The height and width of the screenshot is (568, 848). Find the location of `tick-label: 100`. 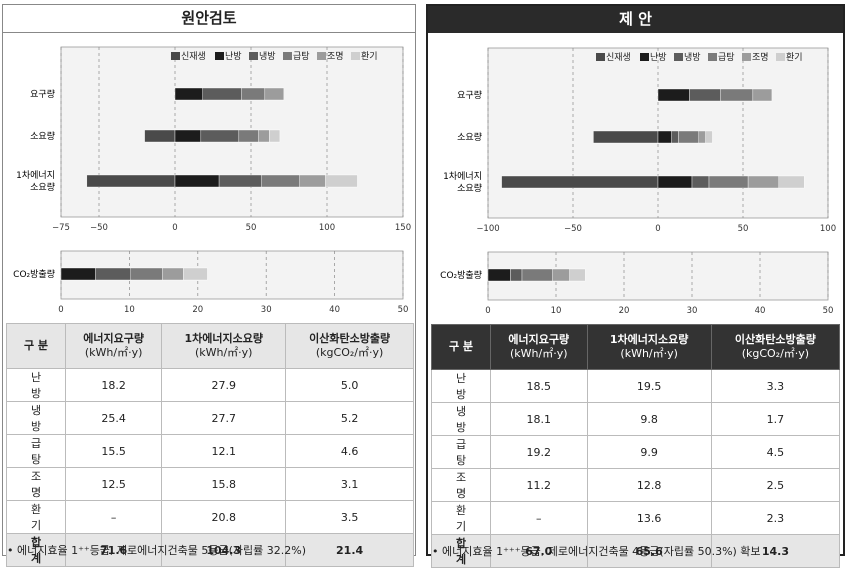

tick-label: 100 is located at coordinates (327, 228).